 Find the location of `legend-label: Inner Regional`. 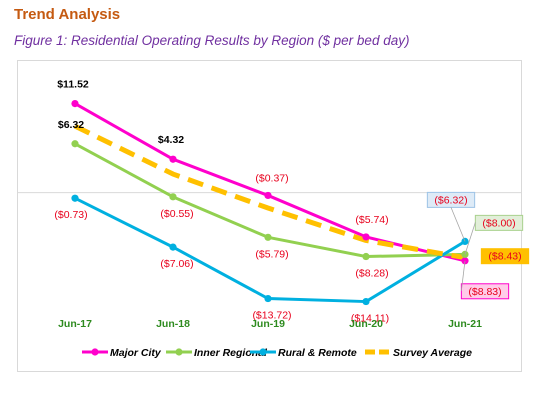

legend-label: Inner Regional is located at coordinates (231, 353).